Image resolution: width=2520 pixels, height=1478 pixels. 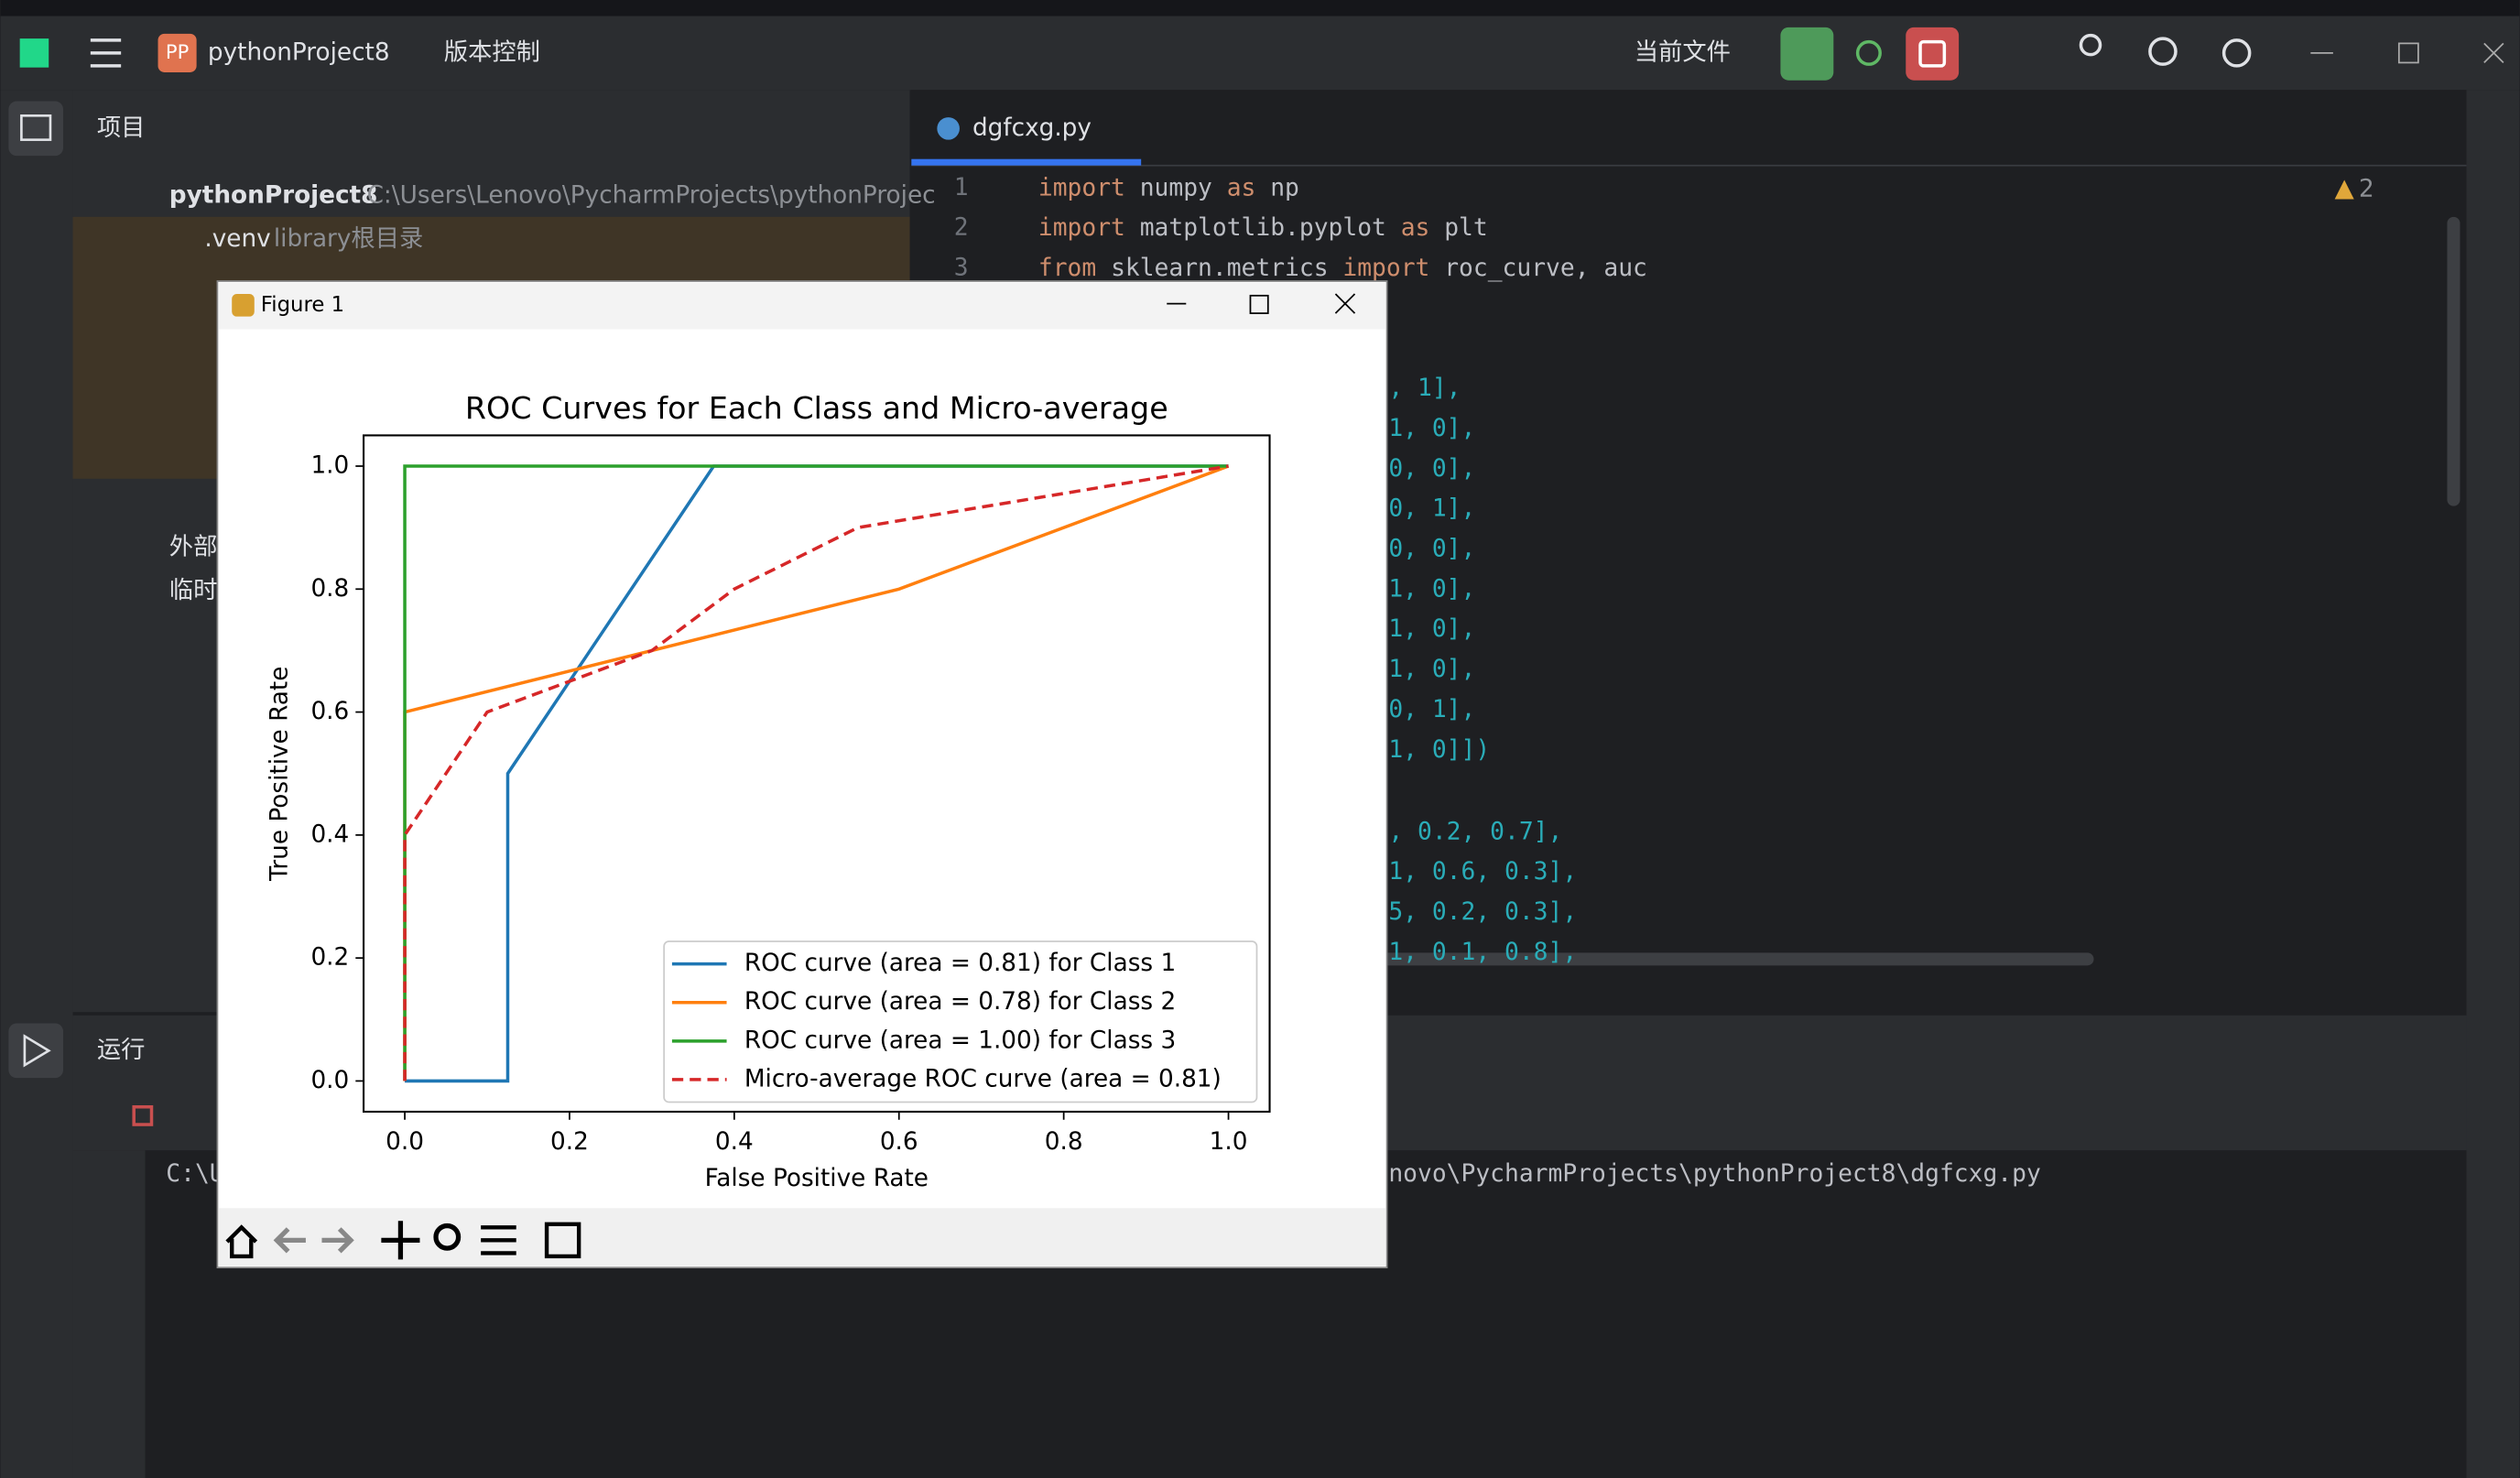 I want to click on tree-root: pythonProject8, so click(x=273, y=196).